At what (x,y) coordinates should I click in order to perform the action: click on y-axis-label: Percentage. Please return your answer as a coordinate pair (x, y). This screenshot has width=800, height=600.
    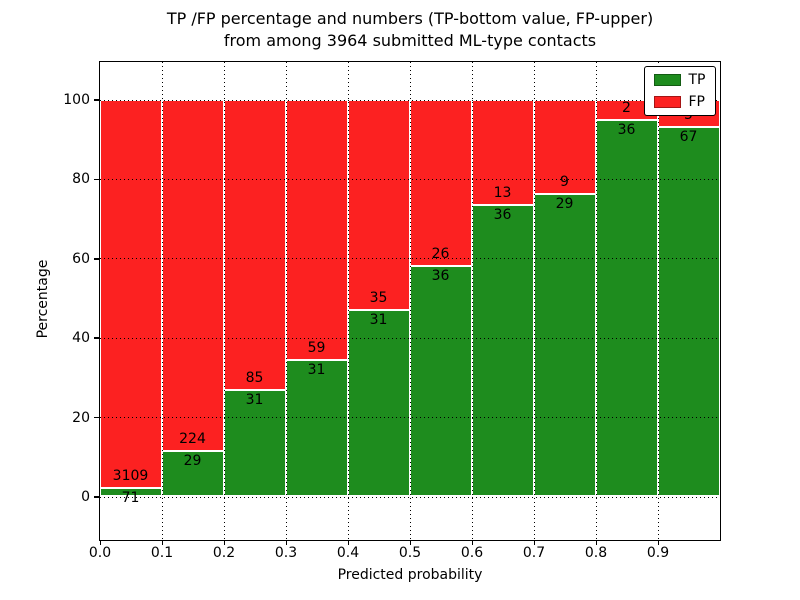
    Looking at the image, I should click on (43, 299).